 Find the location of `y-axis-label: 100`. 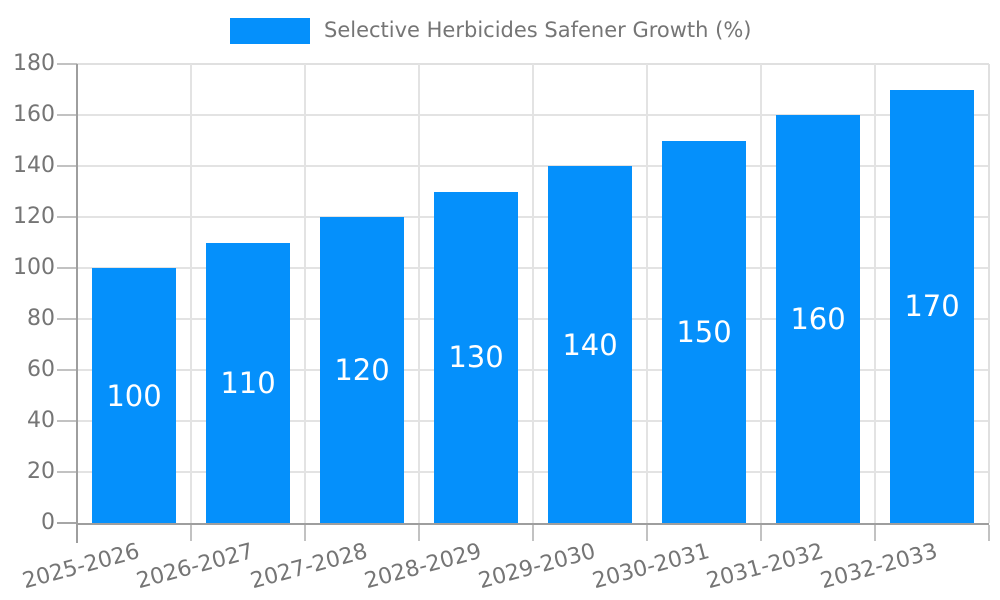

y-axis-label: 100 is located at coordinates (34, 267).